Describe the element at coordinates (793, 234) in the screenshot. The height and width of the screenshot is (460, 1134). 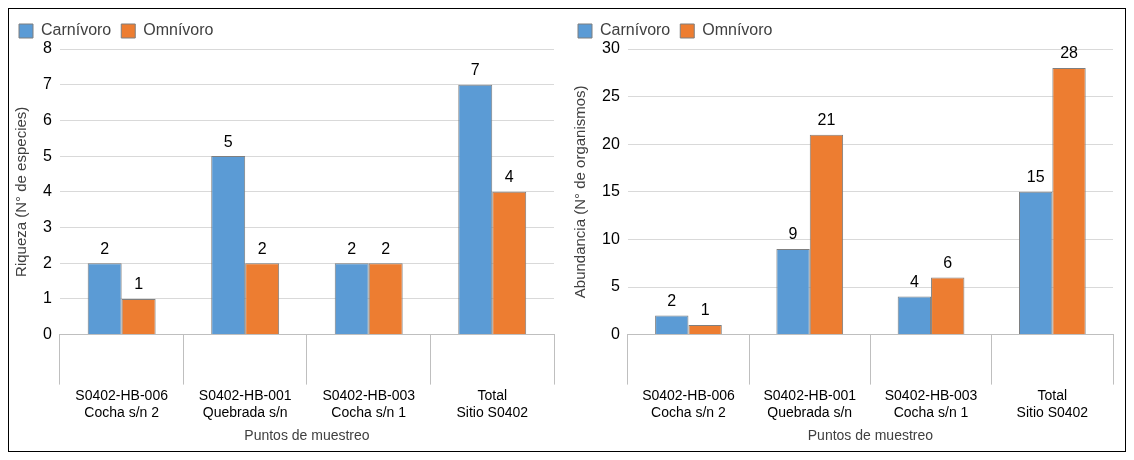
I see `data-label: 9` at that location.